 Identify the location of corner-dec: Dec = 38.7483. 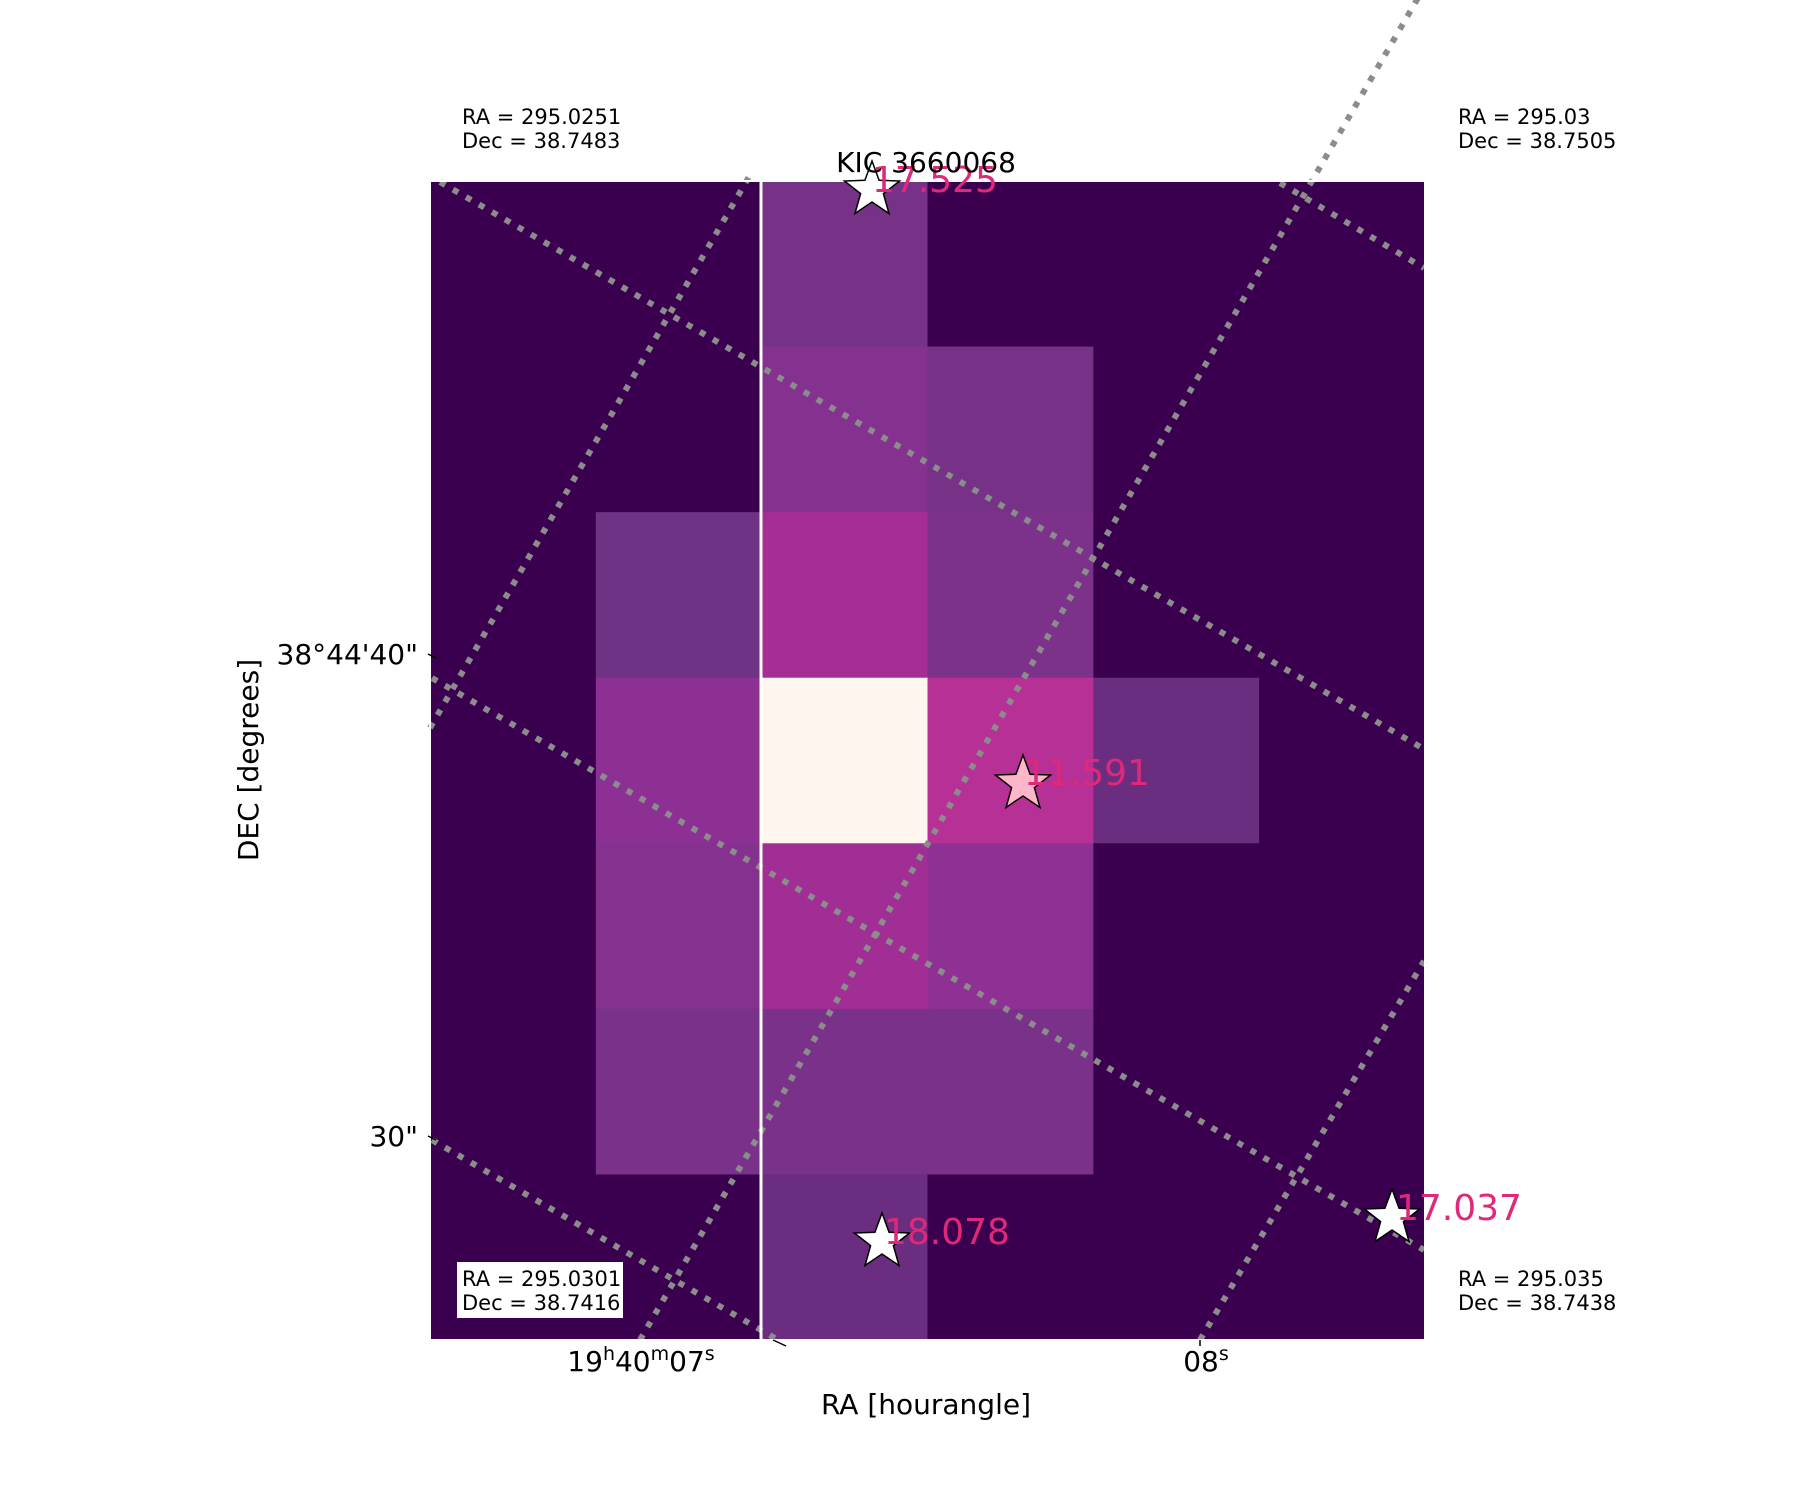
(541, 141).